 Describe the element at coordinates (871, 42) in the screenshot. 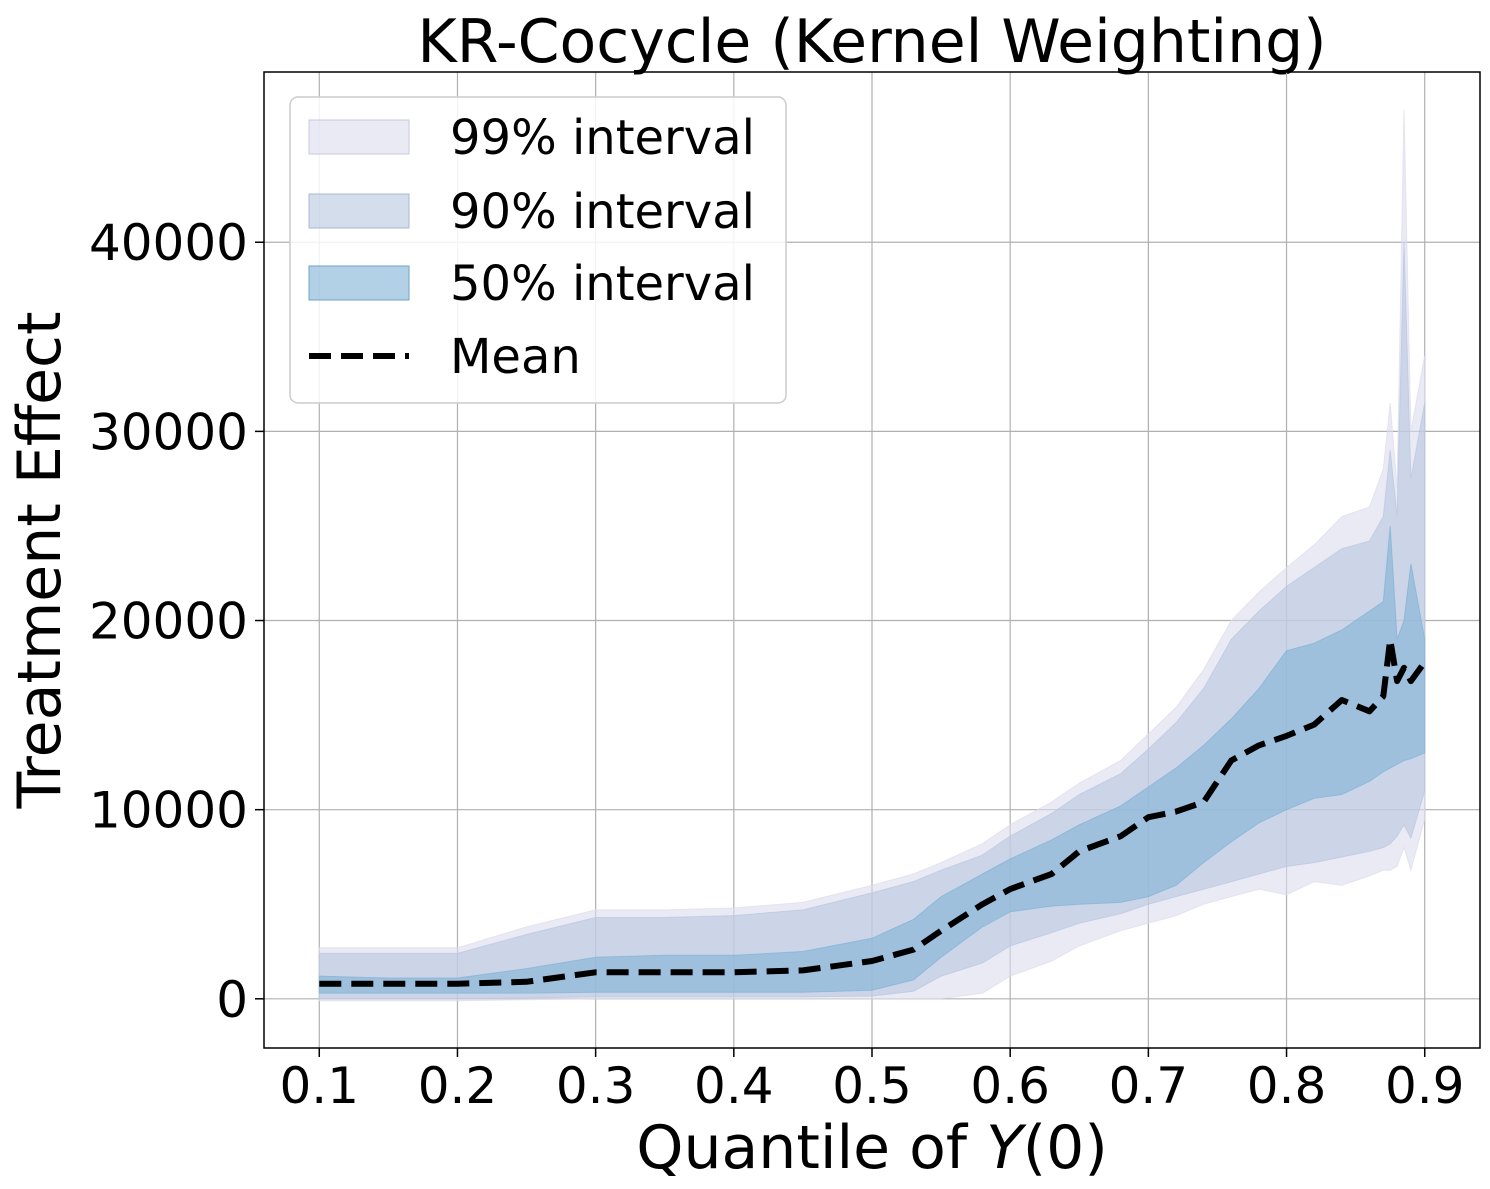

I see `chart-title: KR-Cocycle (Kernel Weighting)` at that location.